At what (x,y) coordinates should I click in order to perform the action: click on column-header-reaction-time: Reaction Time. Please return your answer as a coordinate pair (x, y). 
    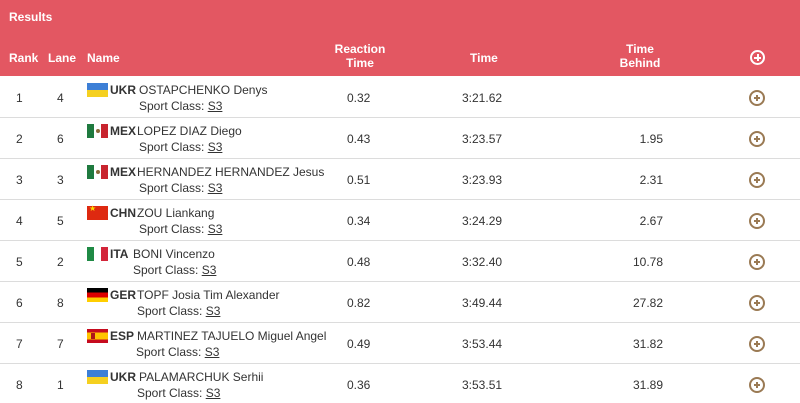
    Looking at the image, I should click on (360, 56).